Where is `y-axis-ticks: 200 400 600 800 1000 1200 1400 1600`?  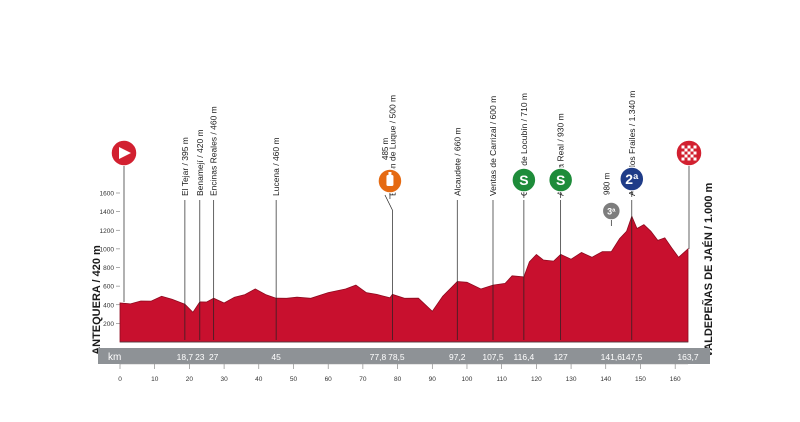
y-axis-ticks: 200 400 600 800 1000 1200 1400 1600 is located at coordinates (110, 259).